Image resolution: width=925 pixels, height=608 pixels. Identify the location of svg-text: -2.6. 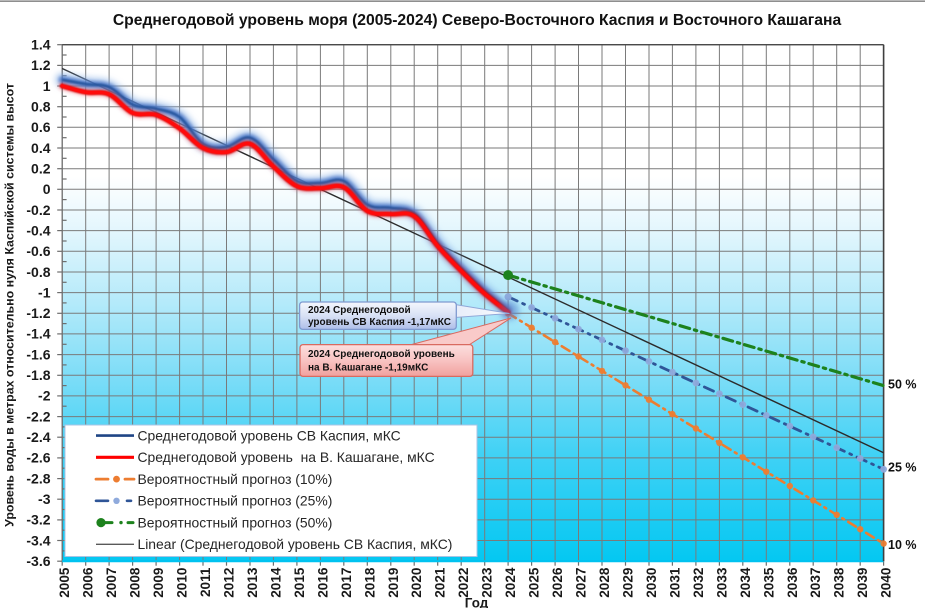
(38, 458).